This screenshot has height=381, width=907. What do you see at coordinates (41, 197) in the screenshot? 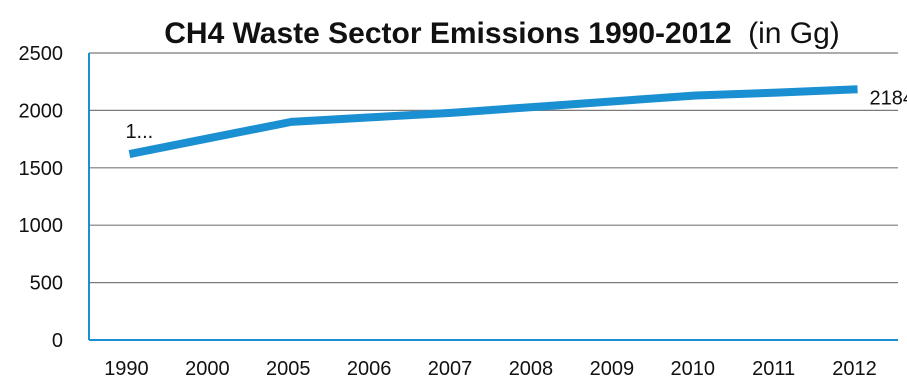
I see `y-axis-ticks: 0 500 1000 1500 2000 2500` at bounding box center [41, 197].